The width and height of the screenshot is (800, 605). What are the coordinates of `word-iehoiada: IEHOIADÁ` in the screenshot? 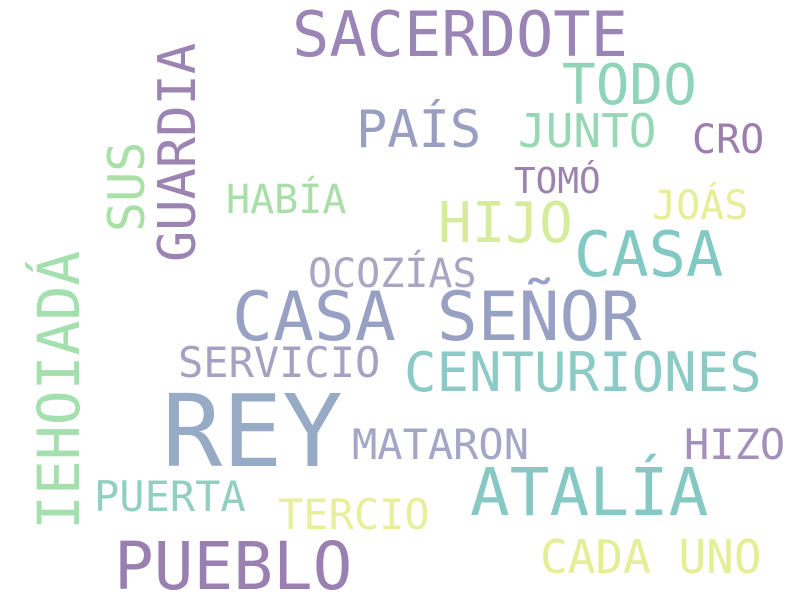 It's located at (59, 390).